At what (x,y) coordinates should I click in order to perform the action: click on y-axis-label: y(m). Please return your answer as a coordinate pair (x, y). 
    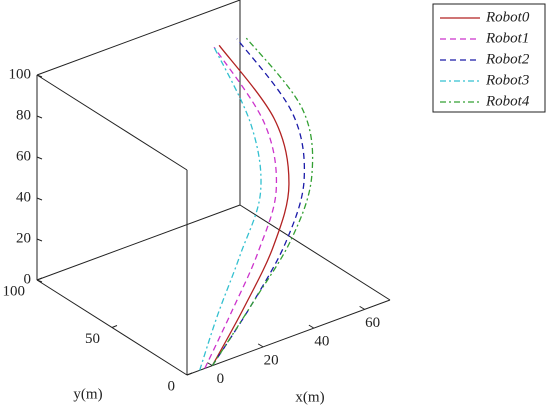
    Looking at the image, I should click on (87, 394).